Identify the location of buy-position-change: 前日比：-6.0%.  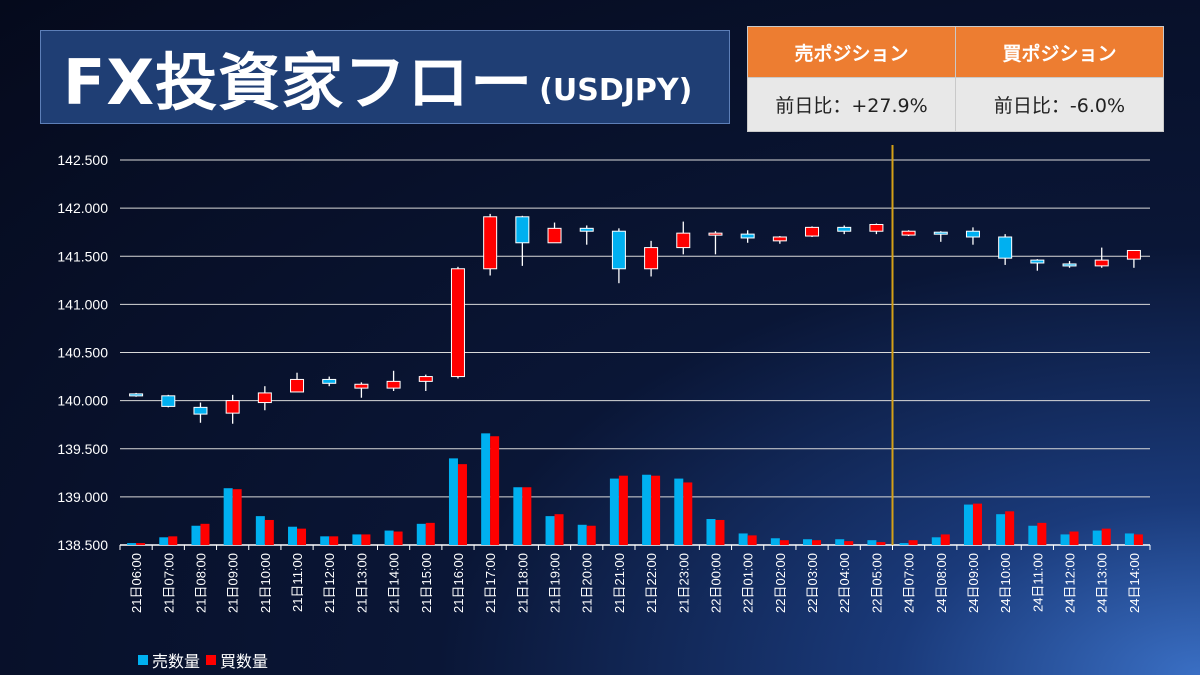
(1059, 104).